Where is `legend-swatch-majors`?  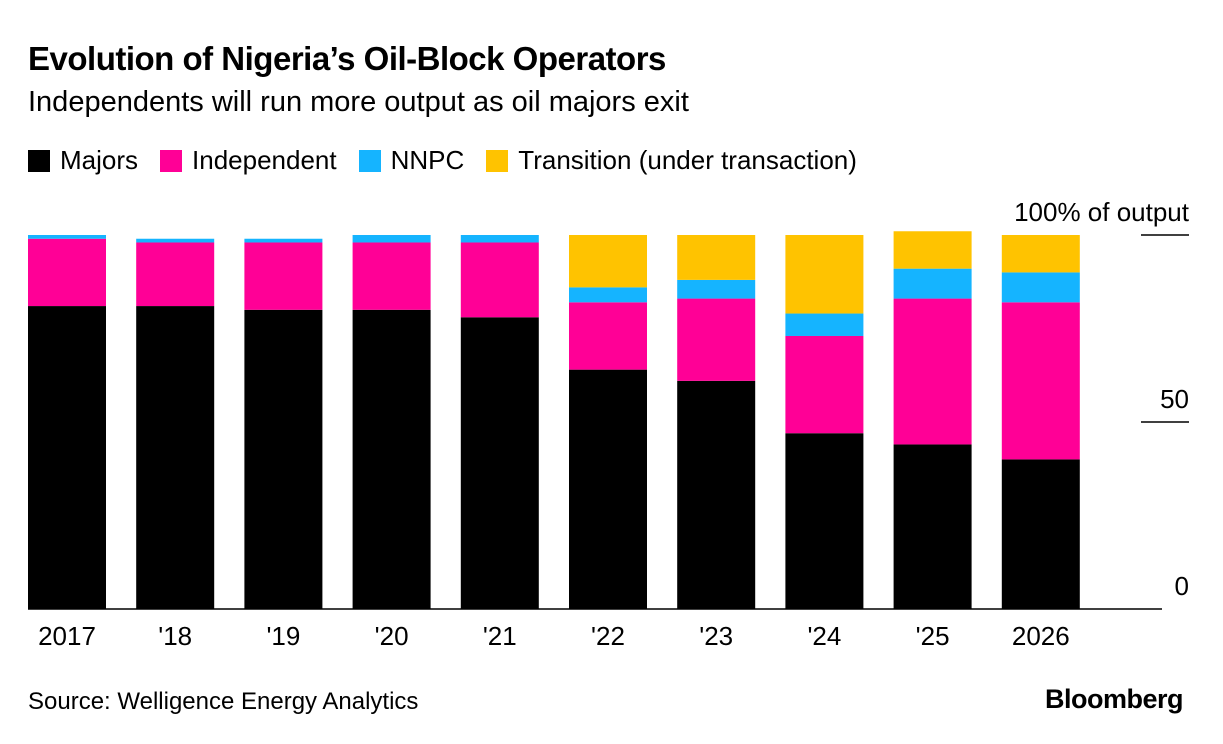 legend-swatch-majors is located at coordinates (39, 160).